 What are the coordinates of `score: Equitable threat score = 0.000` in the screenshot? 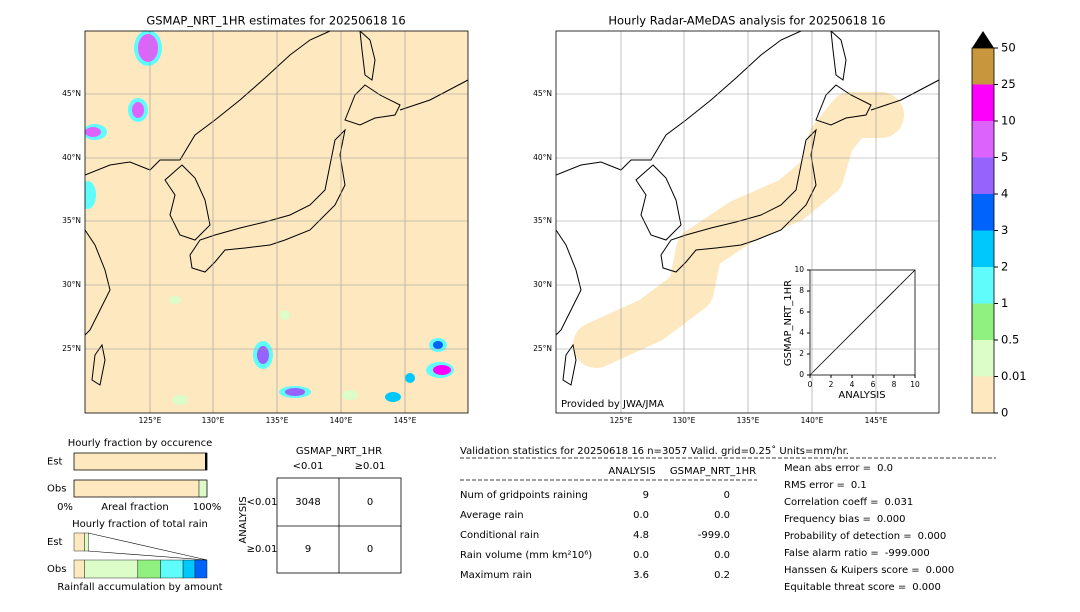 It's located at (862, 587).